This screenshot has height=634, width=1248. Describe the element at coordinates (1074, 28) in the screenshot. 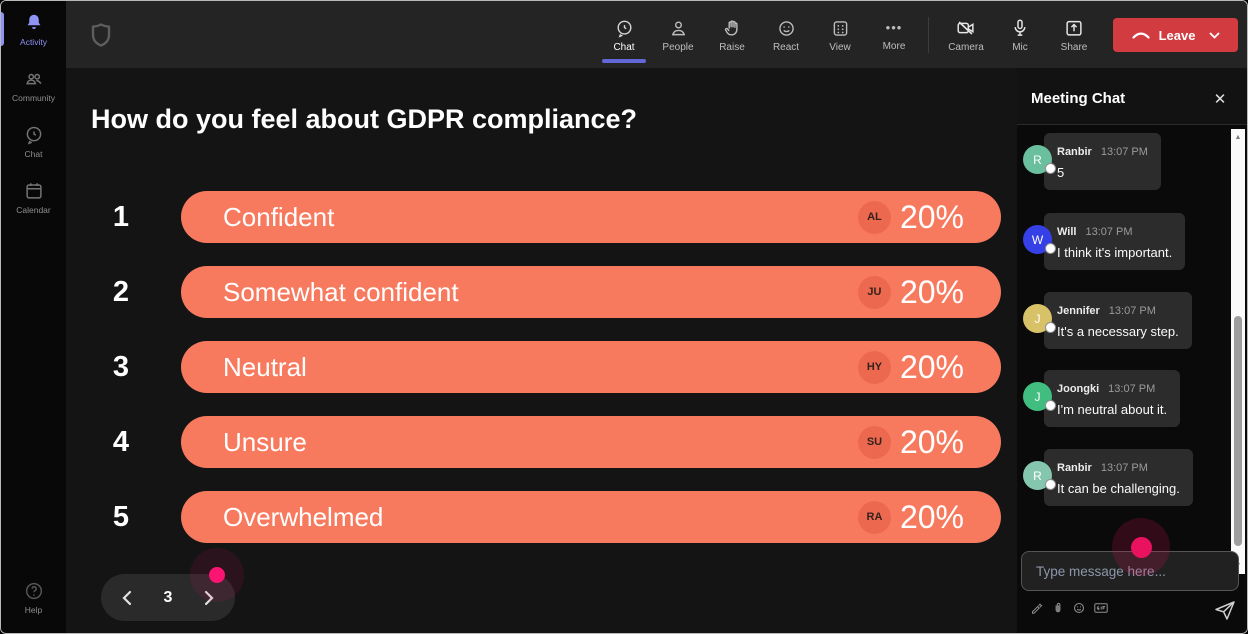

I see `share-screen-icon` at that location.